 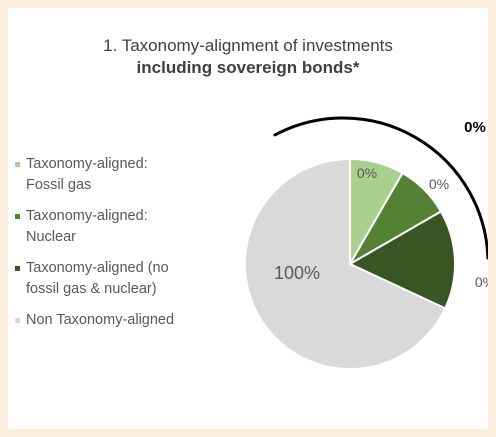 What do you see at coordinates (17, 268) in the screenshot?
I see `legend-swatch-other-aligned` at bounding box center [17, 268].